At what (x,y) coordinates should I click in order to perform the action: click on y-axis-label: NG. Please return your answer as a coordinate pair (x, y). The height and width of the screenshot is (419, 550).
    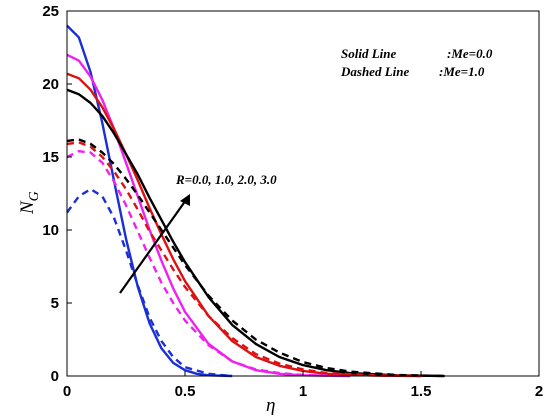
    Looking at the image, I should click on (29, 203).